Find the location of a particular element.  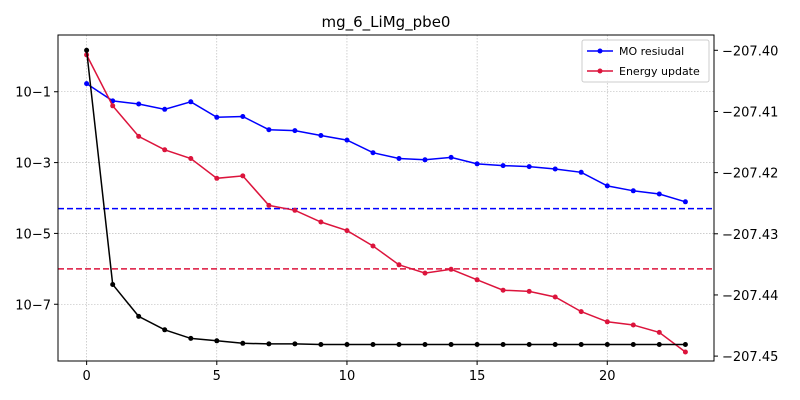

x-axis: 0 5 10 15 20 is located at coordinates (349, 372).